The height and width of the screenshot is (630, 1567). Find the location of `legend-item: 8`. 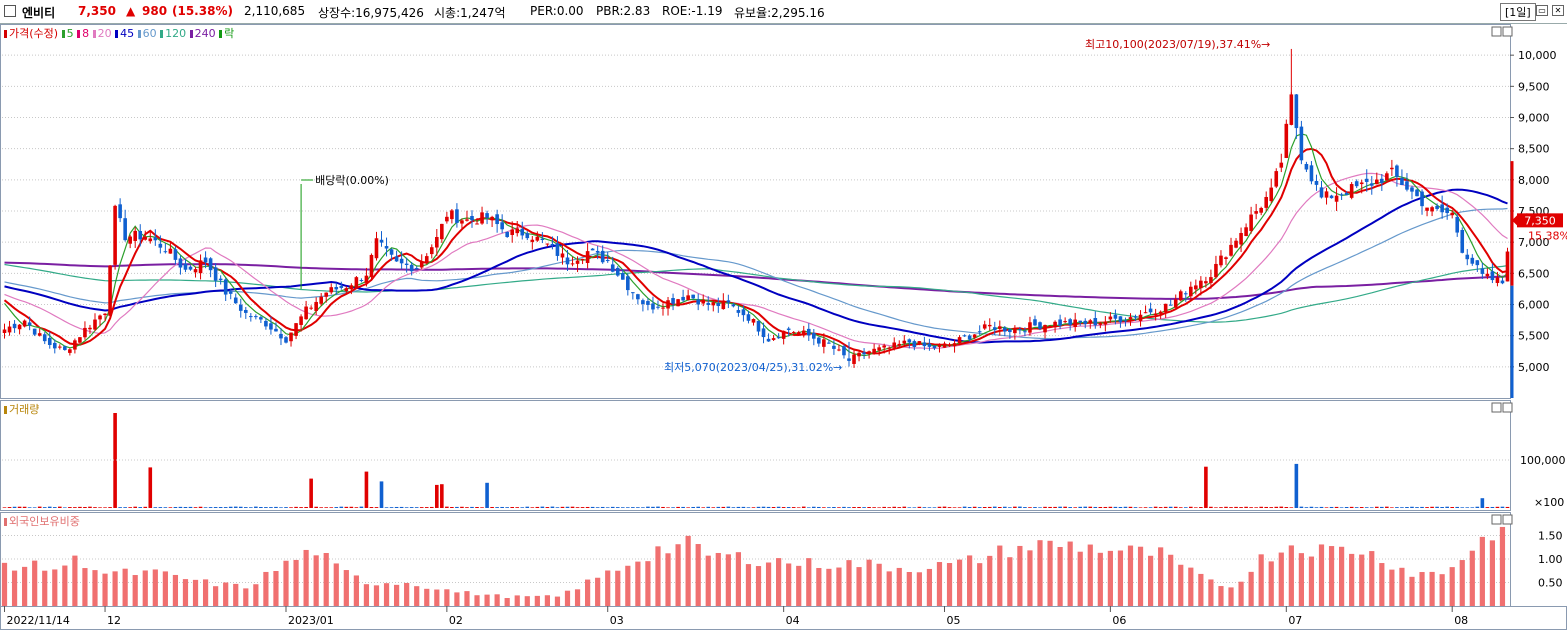

legend-item: 8 is located at coordinates (83, 33).